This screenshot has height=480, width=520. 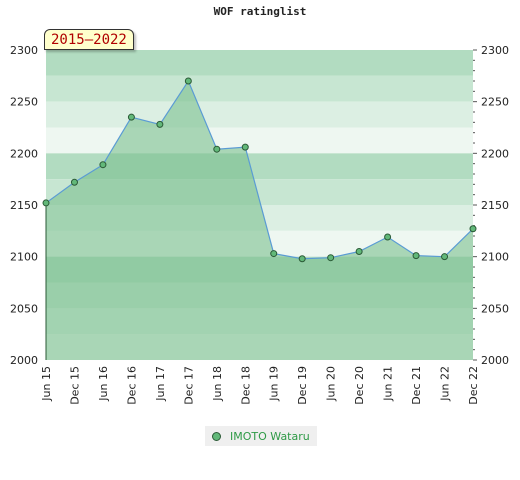 What do you see at coordinates (495, 205) in the screenshot?
I see `y-tick-label-right: 2150` at bounding box center [495, 205].